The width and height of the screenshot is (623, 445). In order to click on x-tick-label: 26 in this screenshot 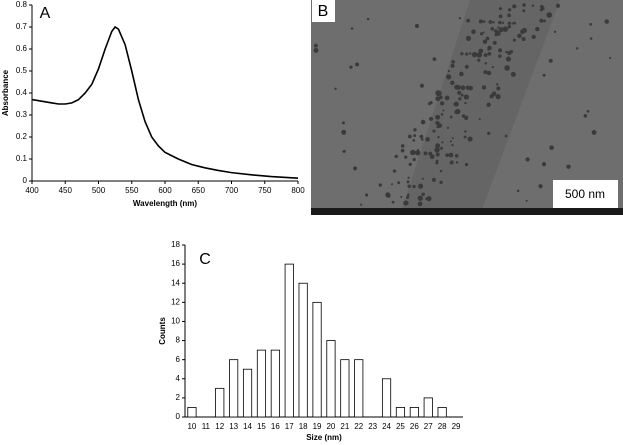, I will do `click(414, 426)`.